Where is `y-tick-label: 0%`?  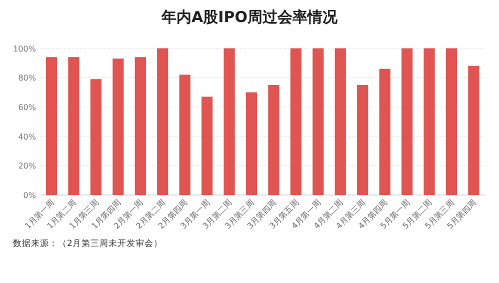
y-tick-label: 0% is located at coordinates (29, 195).